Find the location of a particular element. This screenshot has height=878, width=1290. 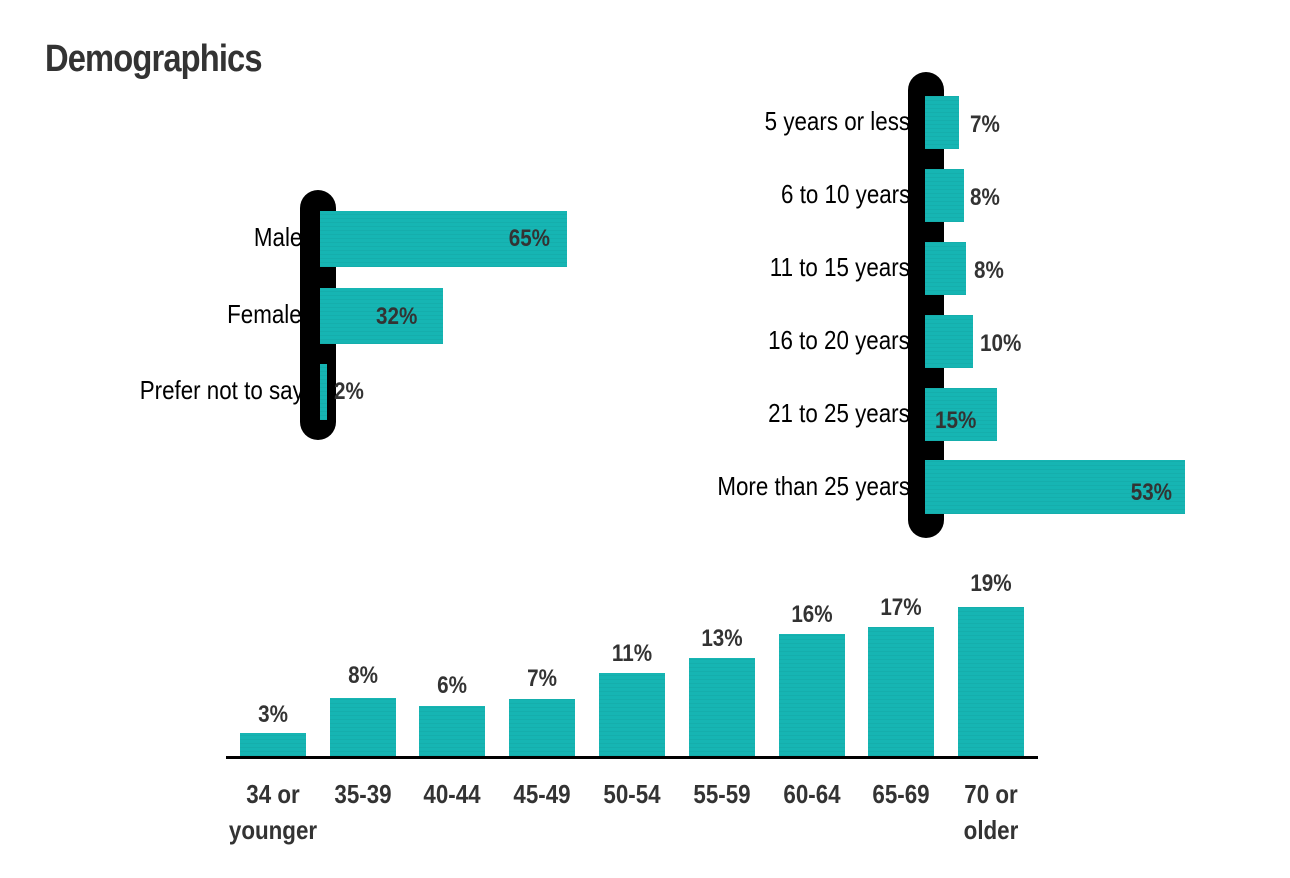

gender-bar-prefer-not is located at coordinates (323, 392).